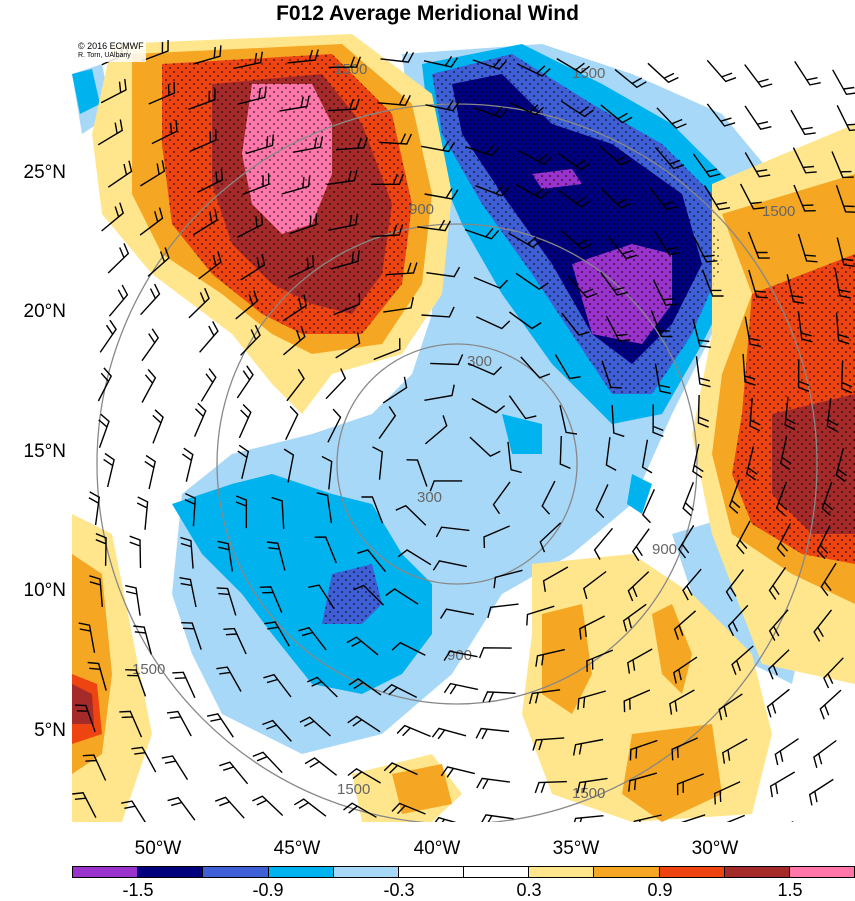 This screenshot has height=901, width=855. What do you see at coordinates (353, 789) in the screenshot?
I see `ring-label-1500-e: 1500` at bounding box center [353, 789].